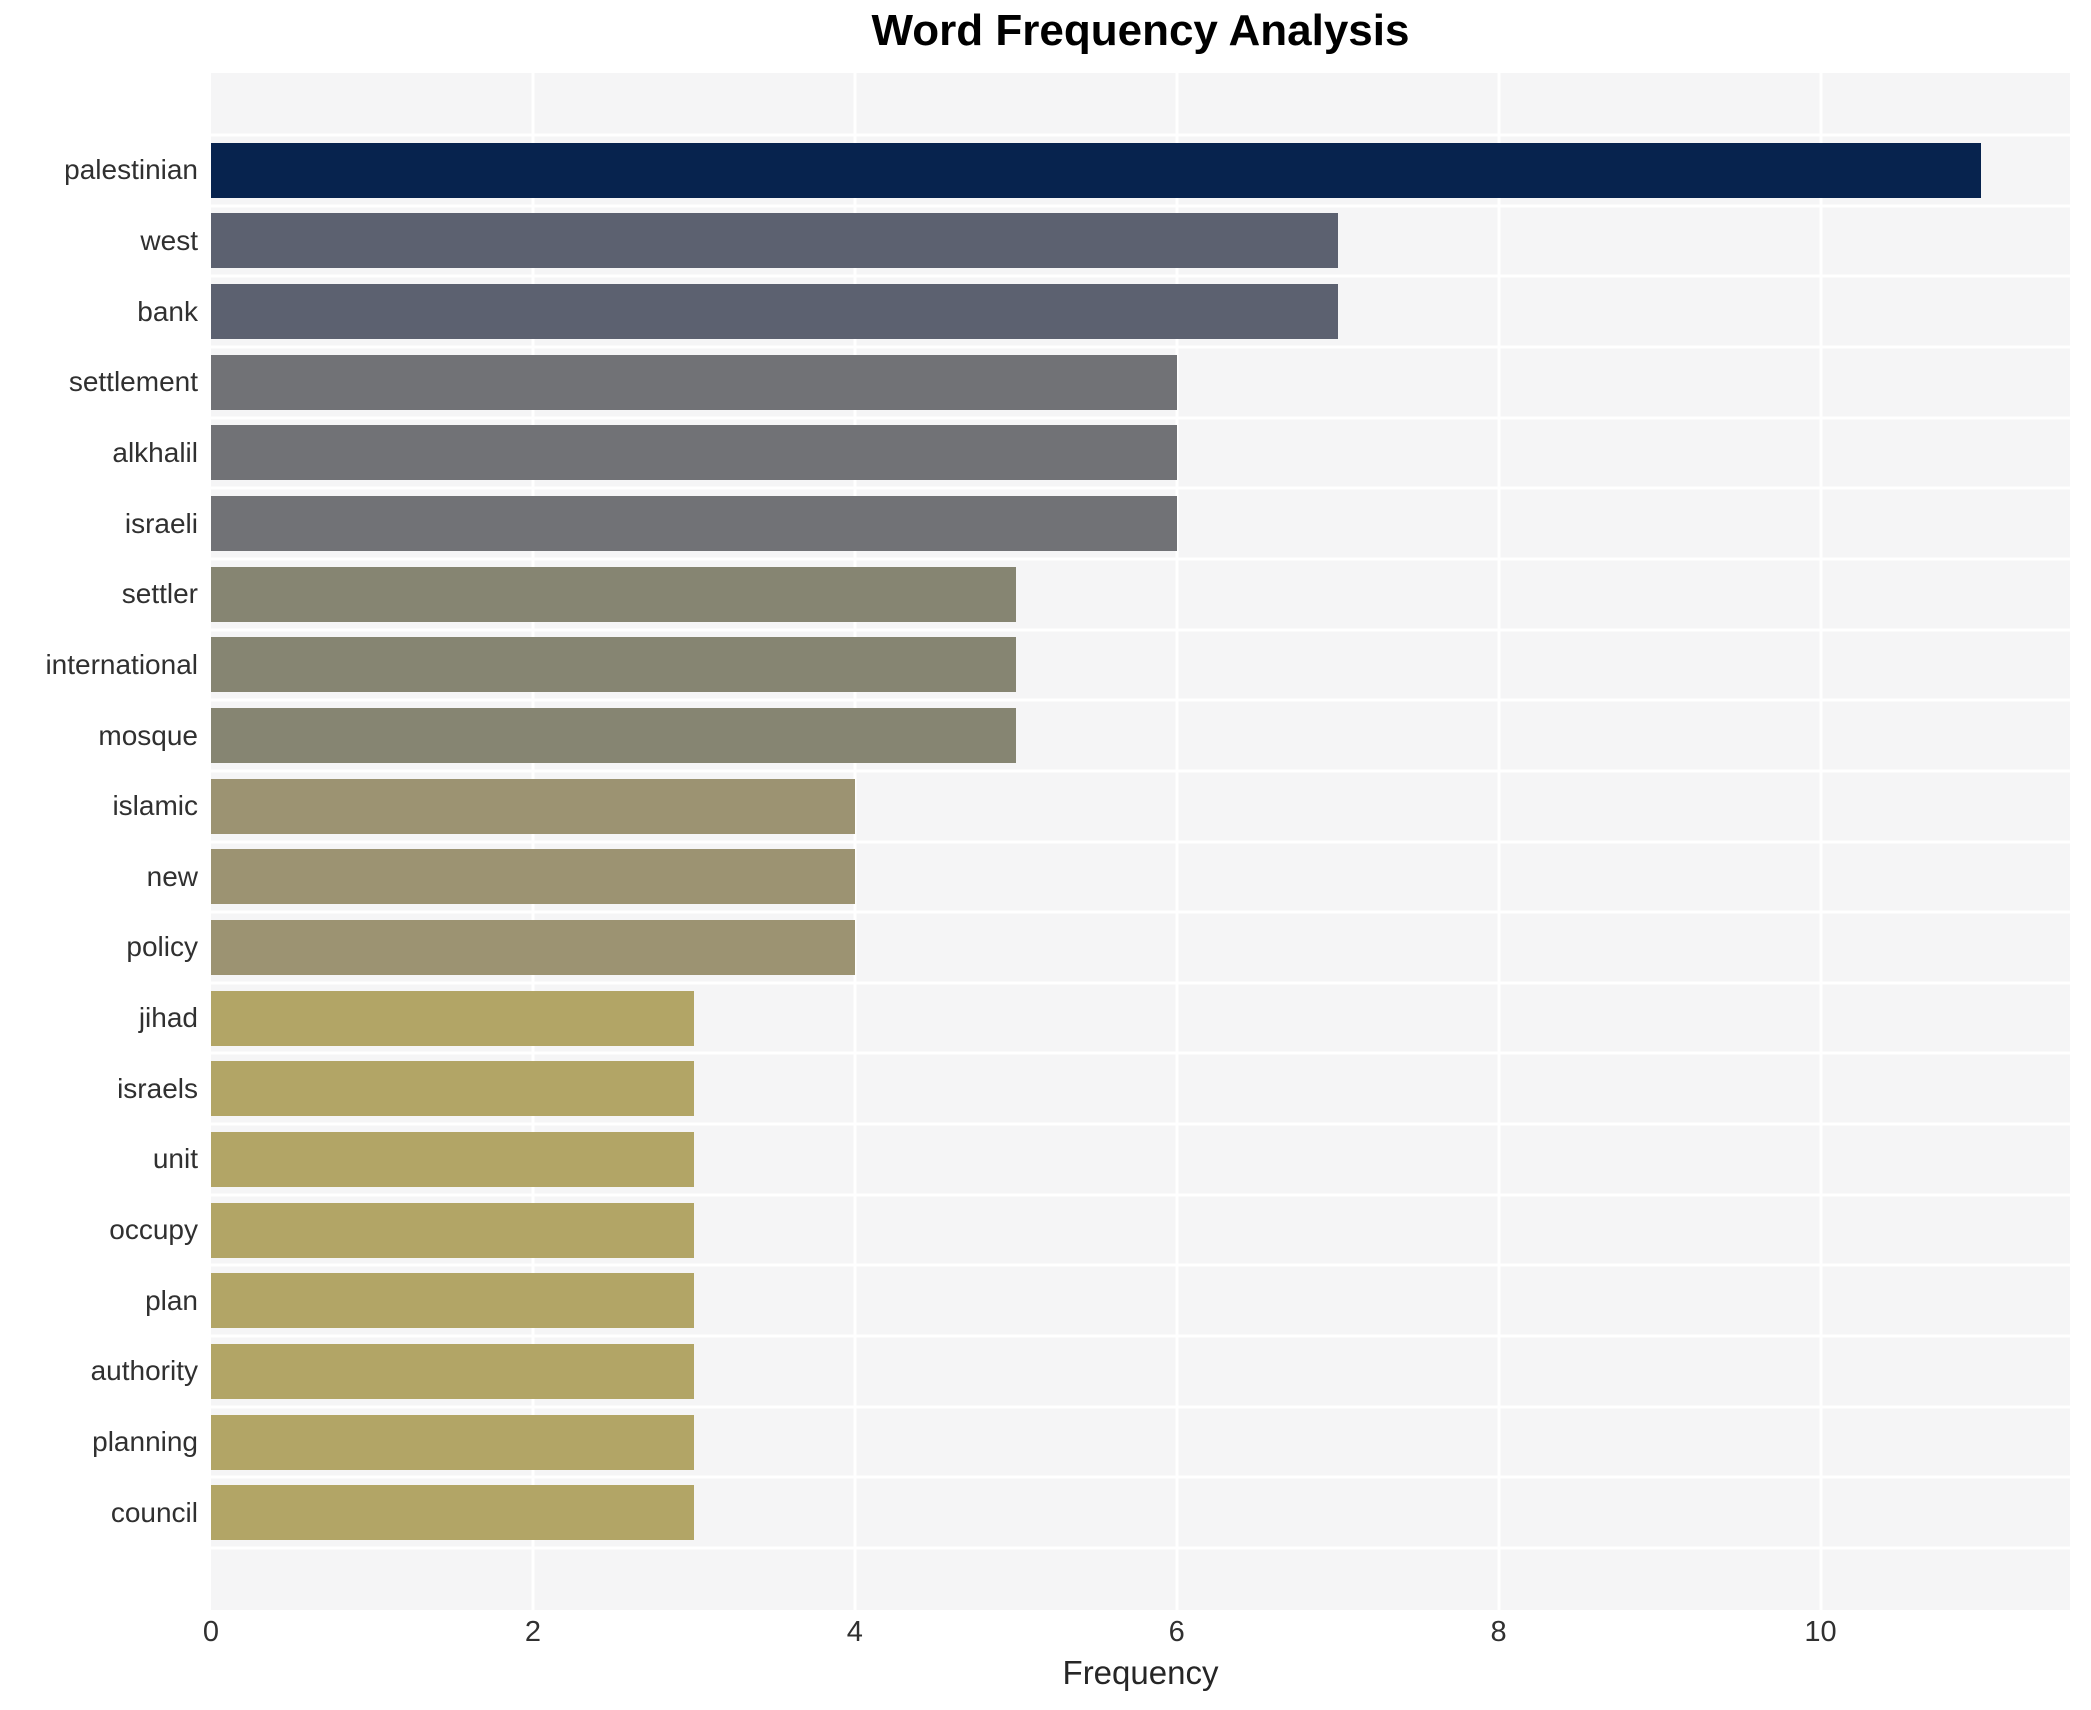 The height and width of the screenshot is (1710, 2091). I want to click on bar-settlement, so click(694, 382).